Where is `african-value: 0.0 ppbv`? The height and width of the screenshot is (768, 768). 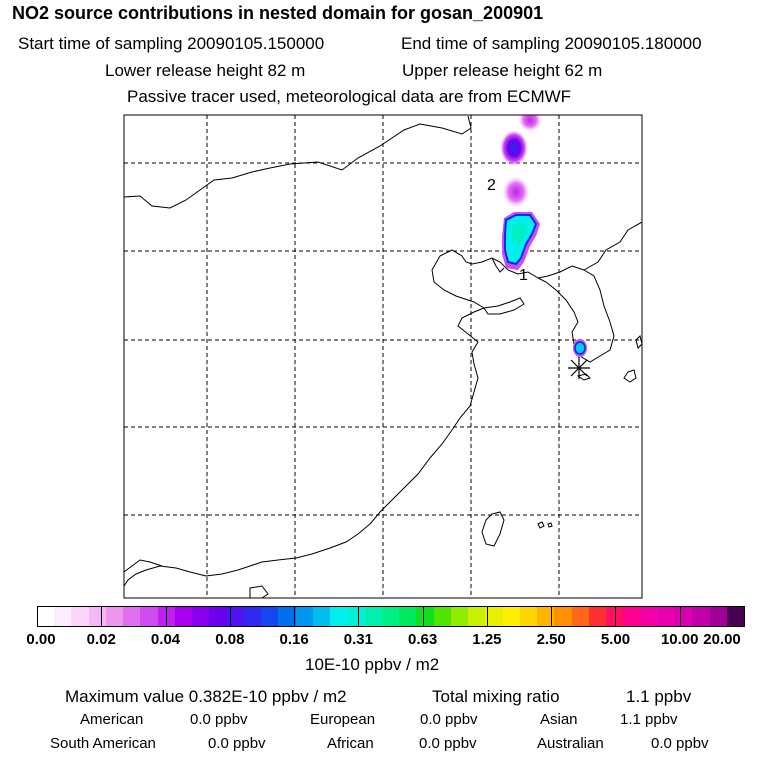 african-value: 0.0 ppbv is located at coordinates (448, 743).